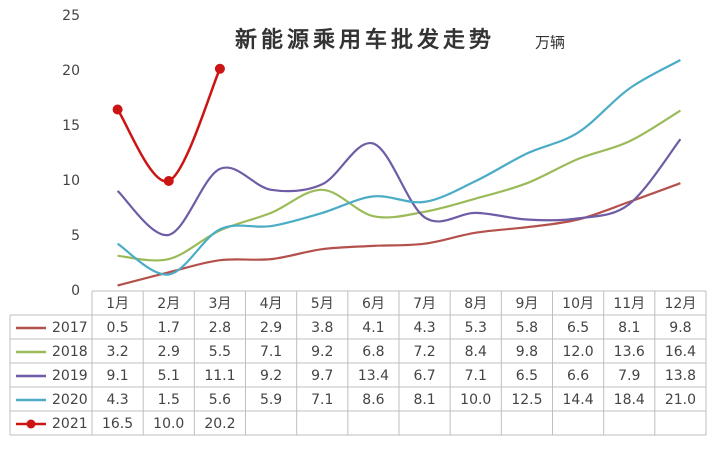 The image size is (720, 452). What do you see at coordinates (550, 43) in the screenshot?
I see `unit-label: 万辆` at bounding box center [550, 43].